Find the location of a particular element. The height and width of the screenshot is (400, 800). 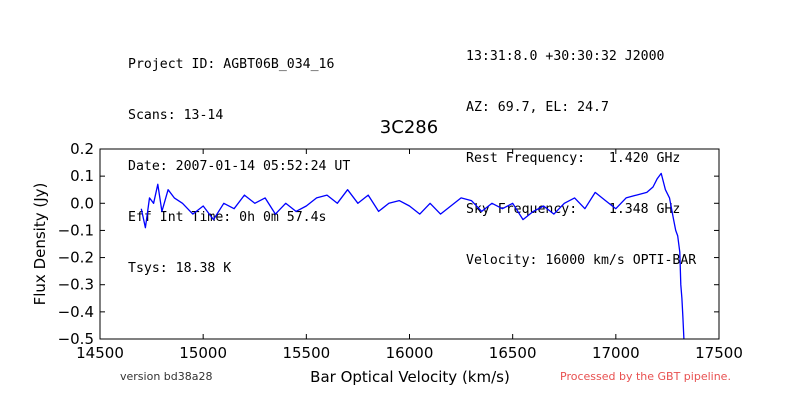

y-tick-label-2: 0.0 is located at coordinates (82, 203).